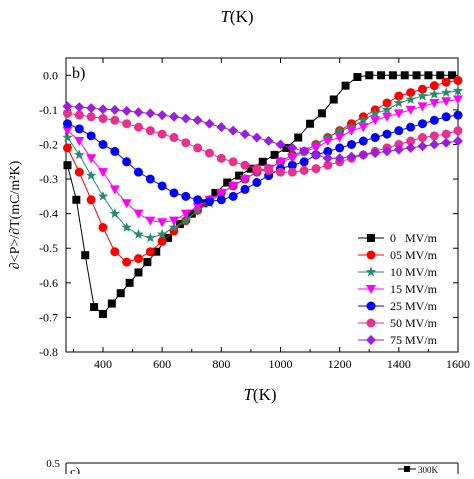 The image size is (474, 479). I want to click on x-tick-label: 400, so click(103, 364).